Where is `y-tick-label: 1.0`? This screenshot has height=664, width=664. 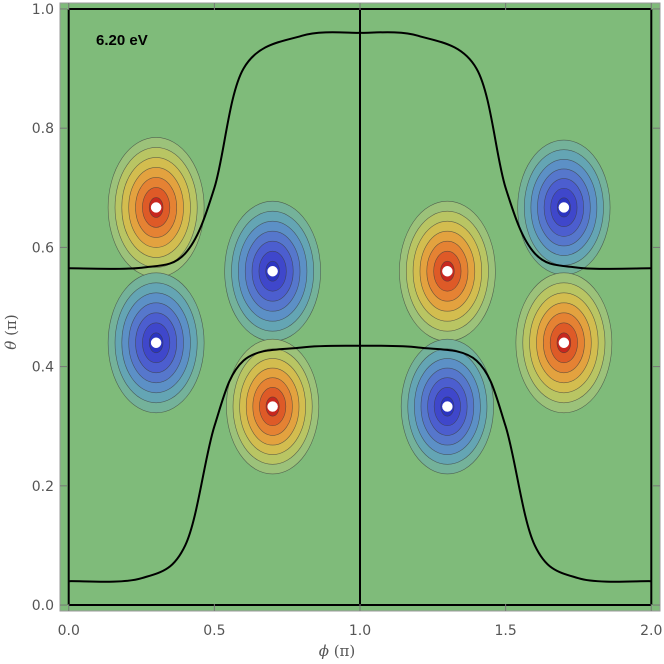 y-tick-label: 1.0 is located at coordinates (43, 10).